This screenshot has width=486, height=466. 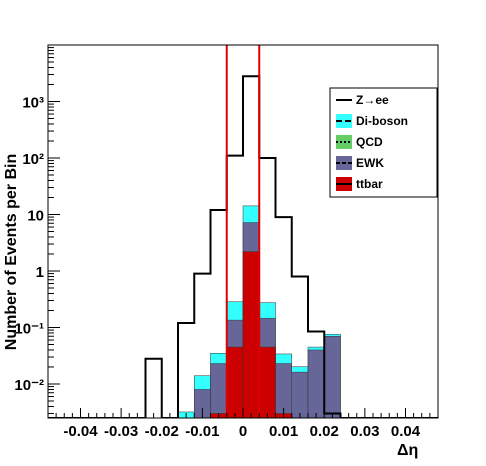 What do you see at coordinates (202, 431) in the screenshot?
I see `x-tick-label: -0.01` at bounding box center [202, 431].